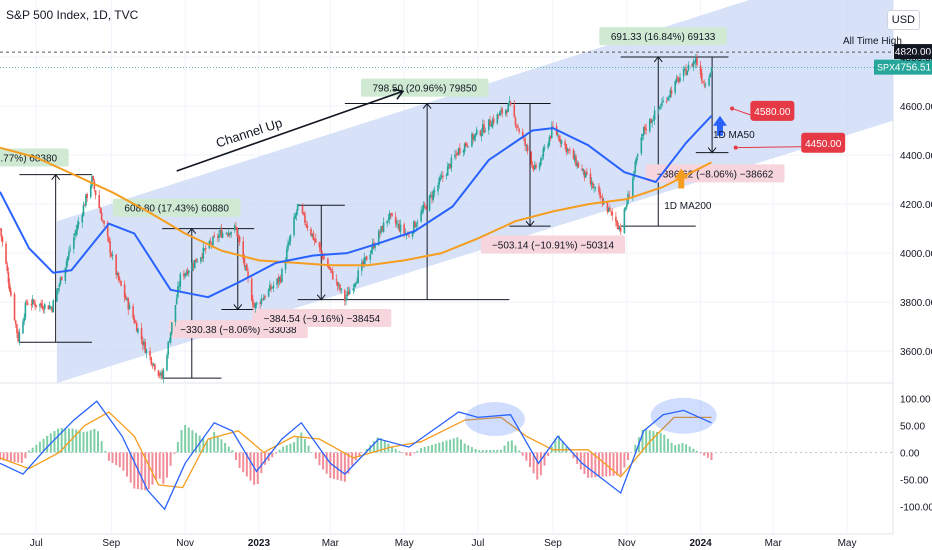  Describe the element at coordinates (331, 543) in the screenshot. I see `time-tick-label: Mar` at that location.